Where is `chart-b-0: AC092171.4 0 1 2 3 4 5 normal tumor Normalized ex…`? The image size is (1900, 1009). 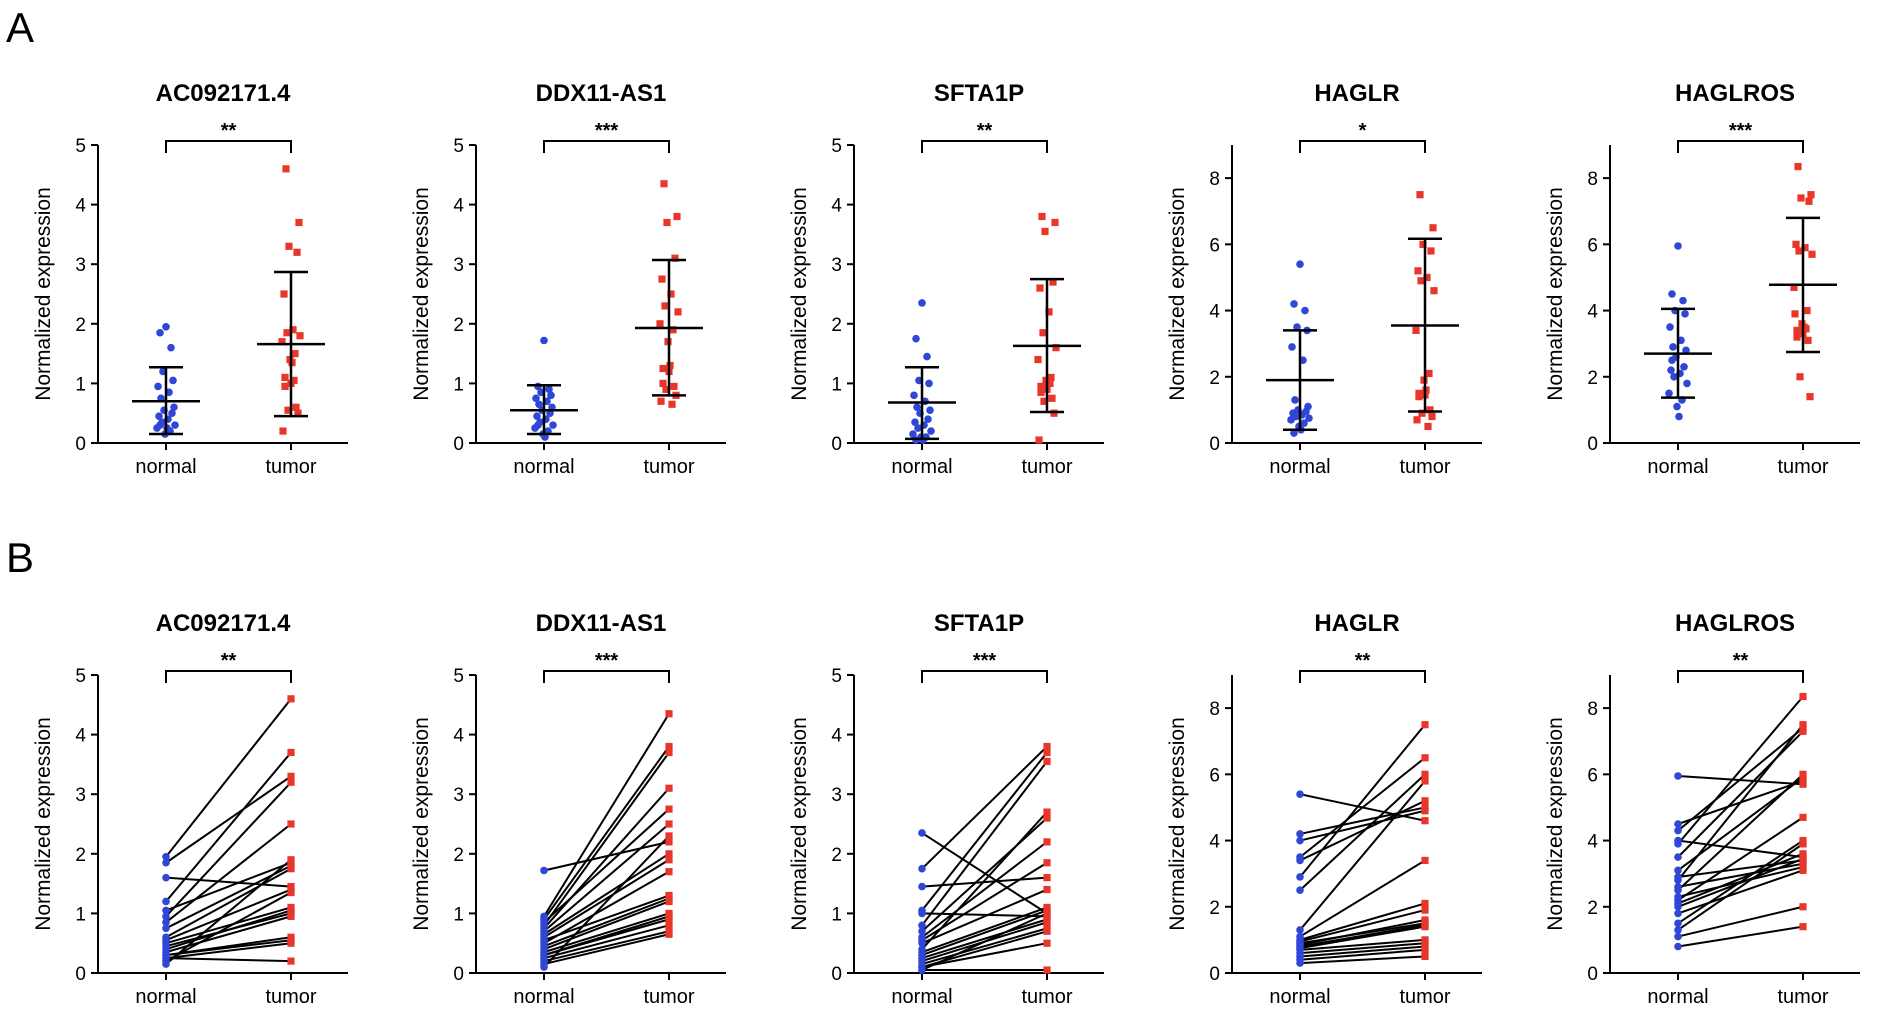 chart-b-0: AC092171.4 0 1 2 3 4 5 normal tumor Normalized ex… is located at coordinates (190, 809).